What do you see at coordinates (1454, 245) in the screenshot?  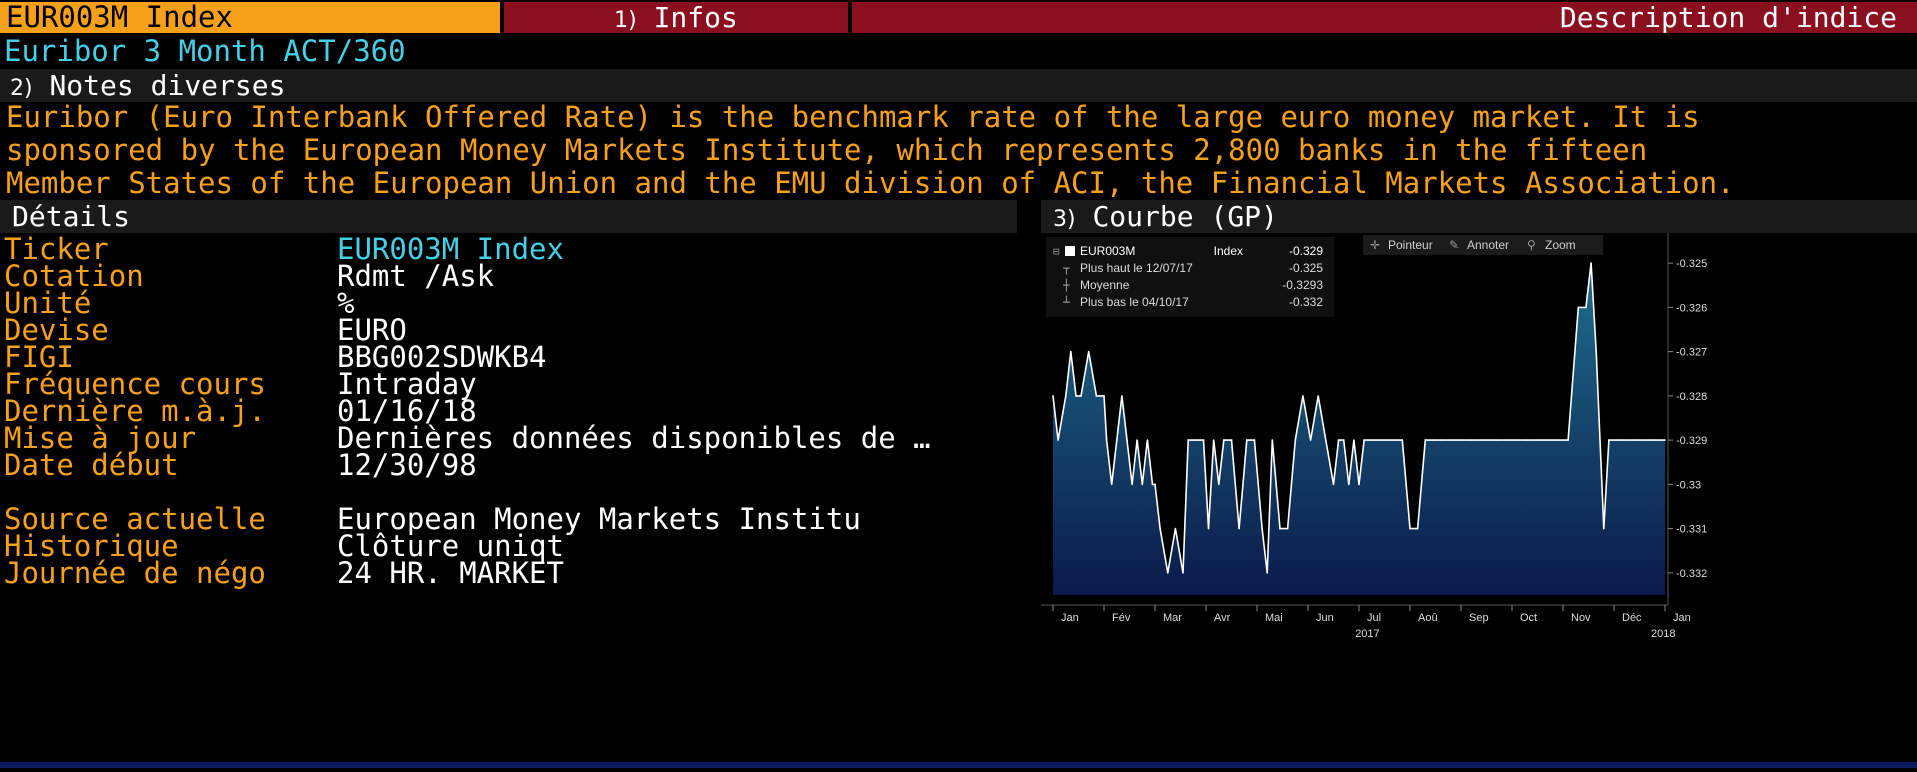 I see `pencil-icon: ✎` at bounding box center [1454, 245].